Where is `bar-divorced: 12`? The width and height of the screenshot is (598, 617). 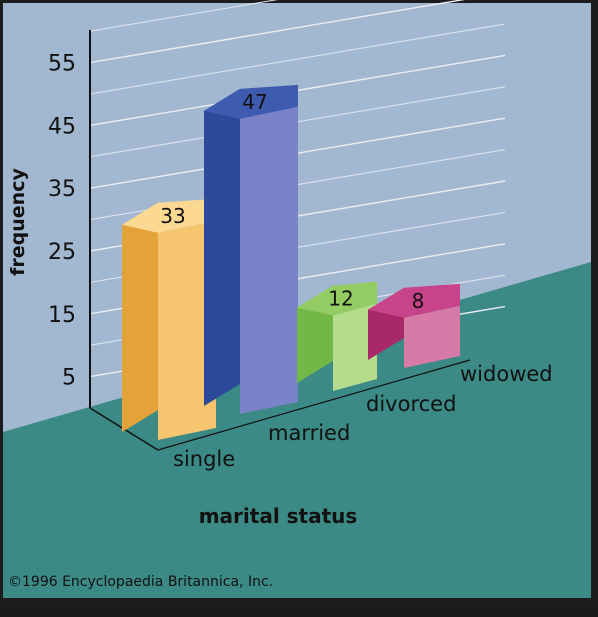 bar-divorced: 12 is located at coordinates (337, 336).